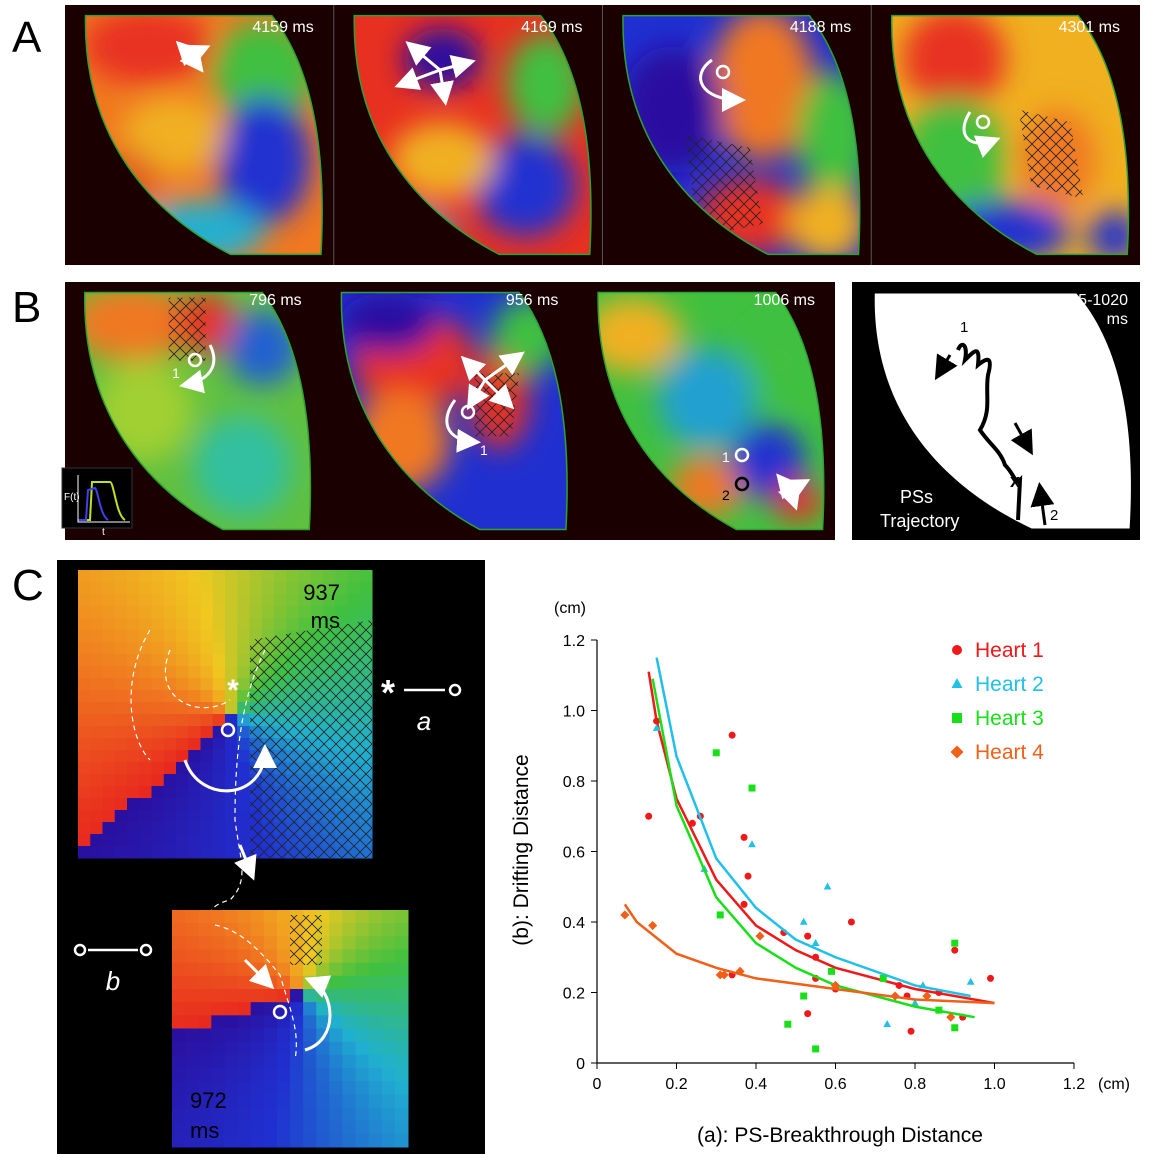 The width and height of the screenshot is (1152, 1154). What do you see at coordinates (72, 497) in the screenshot?
I see `label: F(t)` at bounding box center [72, 497].